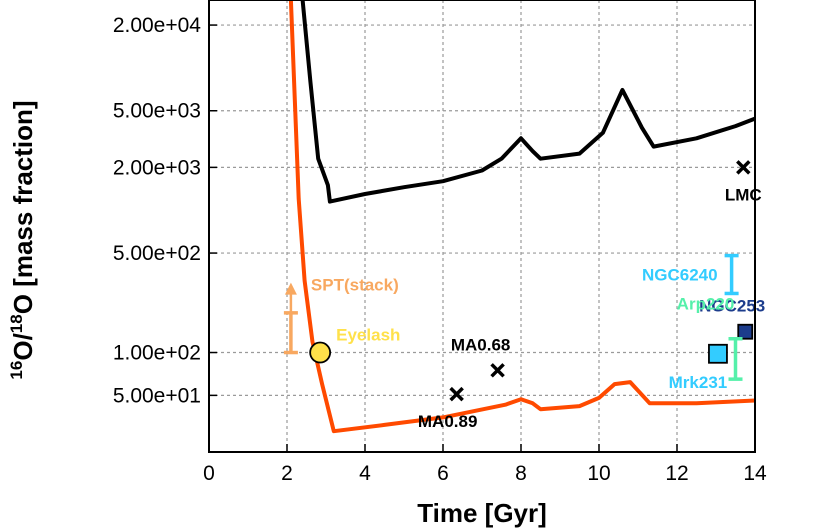  I want to click on ngc6240-errorbar, so click(731, 274).